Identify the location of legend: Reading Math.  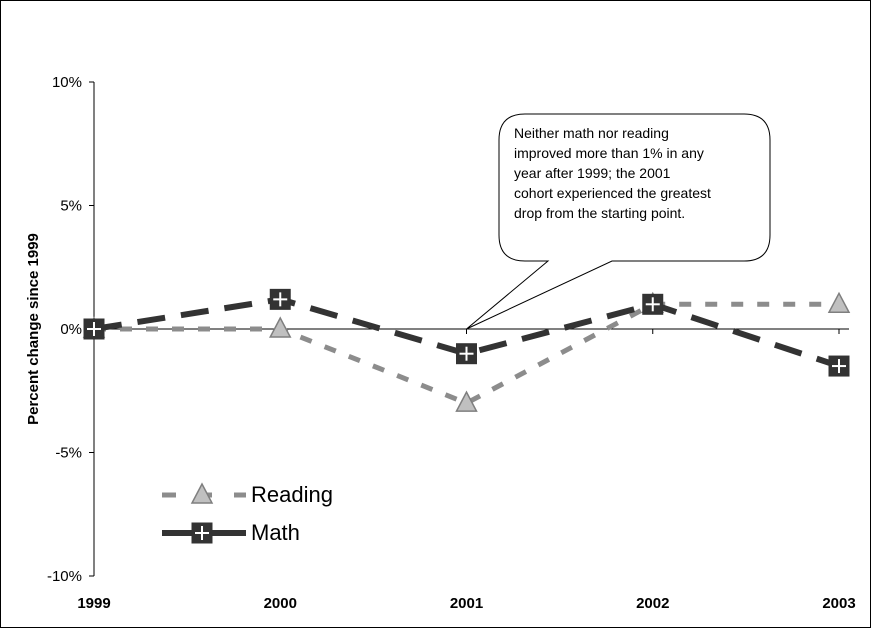
(247, 513).